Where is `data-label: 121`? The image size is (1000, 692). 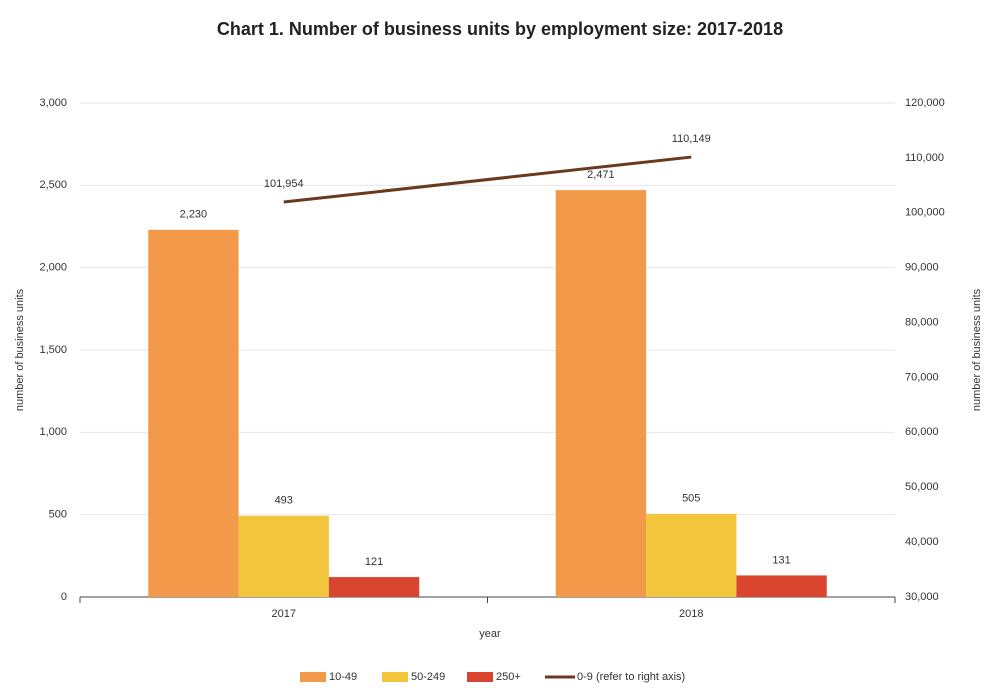
data-label: 121 is located at coordinates (374, 562).